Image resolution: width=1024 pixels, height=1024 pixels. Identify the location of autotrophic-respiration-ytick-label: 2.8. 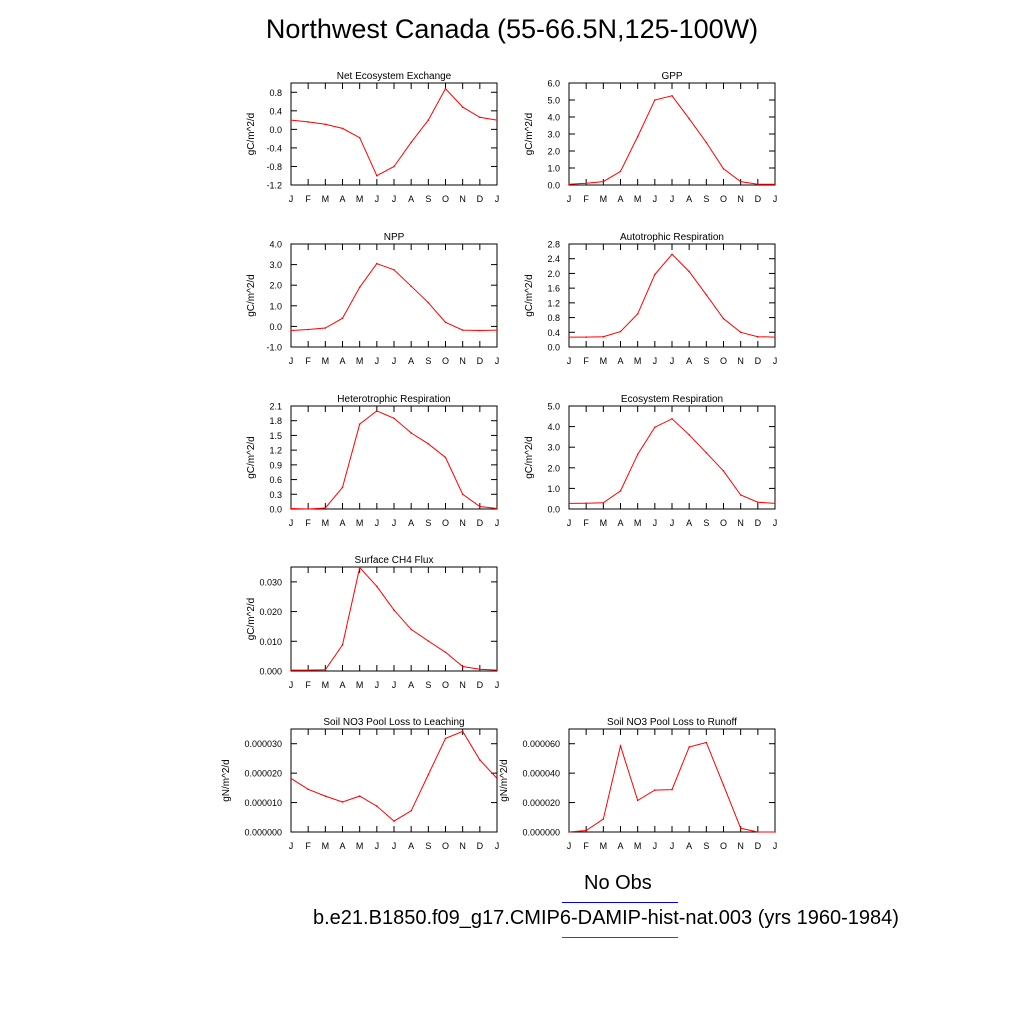
(553, 245).